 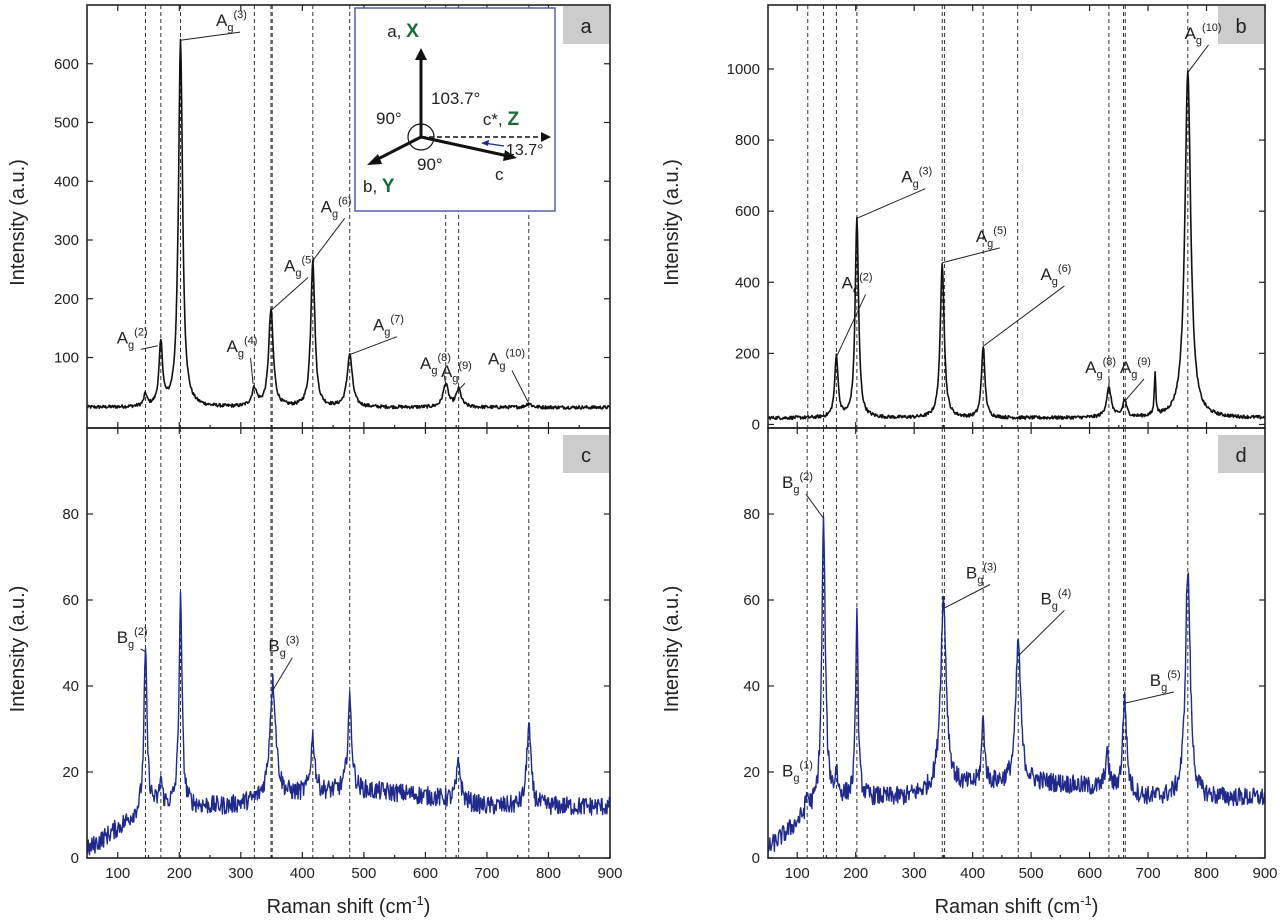 I want to click on panel-letter-b: b, so click(x=1240, y=27).